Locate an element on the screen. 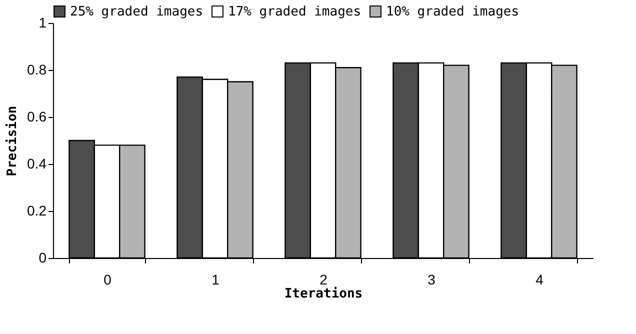 This screenshot has width=636, height=334. y-tick-label: 0.4 is located at coordinates (37, 164).